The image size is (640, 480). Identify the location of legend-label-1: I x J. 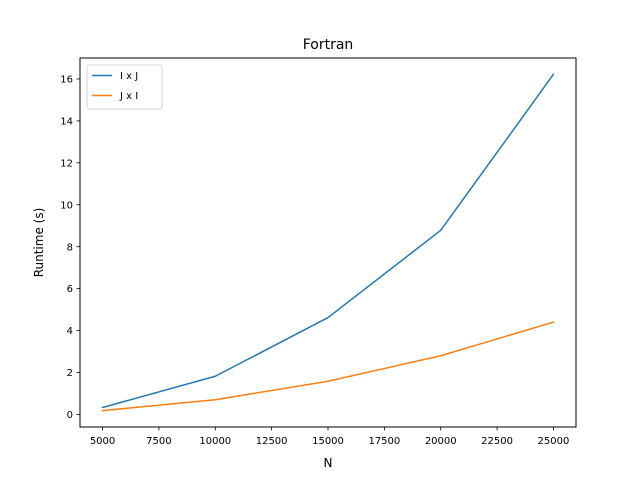
(129, 76).